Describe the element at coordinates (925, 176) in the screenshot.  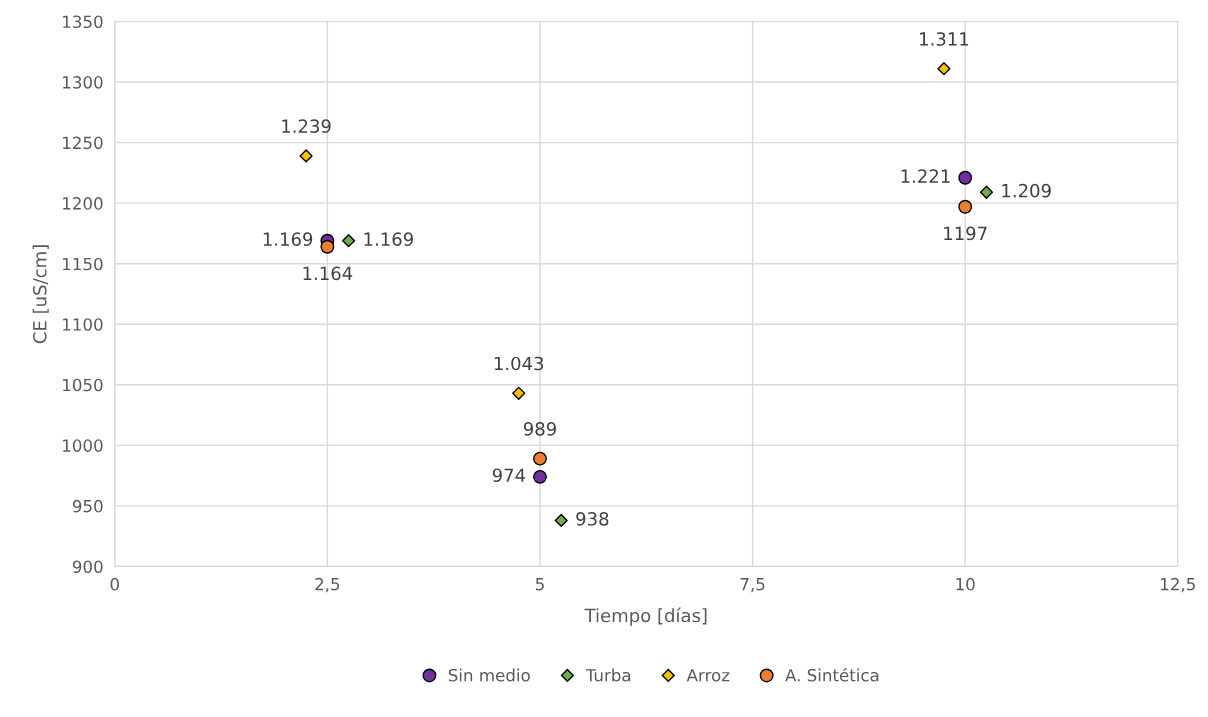
I see `data-label: 1.221` at that location.